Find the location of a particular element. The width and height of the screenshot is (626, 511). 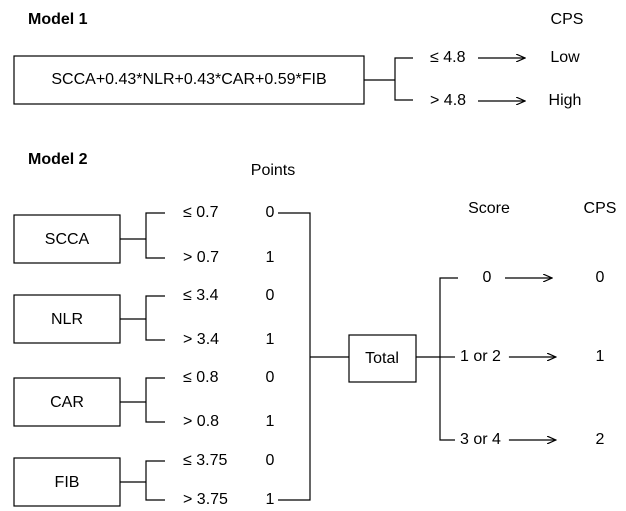

total-box is located at coordinates (382, 358).